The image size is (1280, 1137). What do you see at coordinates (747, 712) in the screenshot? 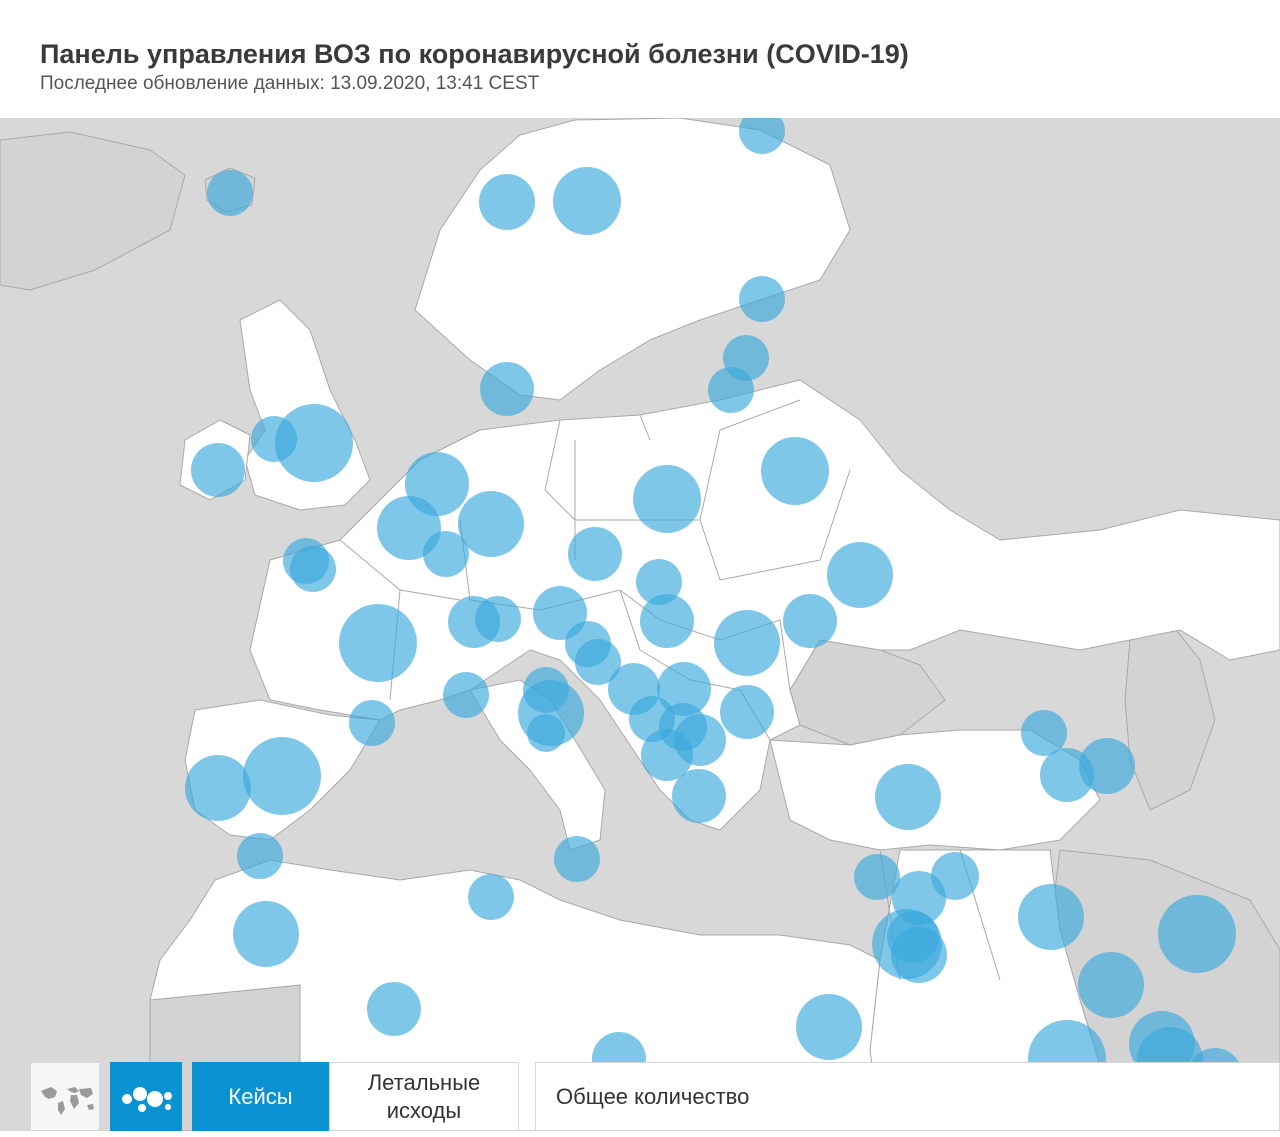
I see `bubble-bulgaria` at bounding box center [747, 712].